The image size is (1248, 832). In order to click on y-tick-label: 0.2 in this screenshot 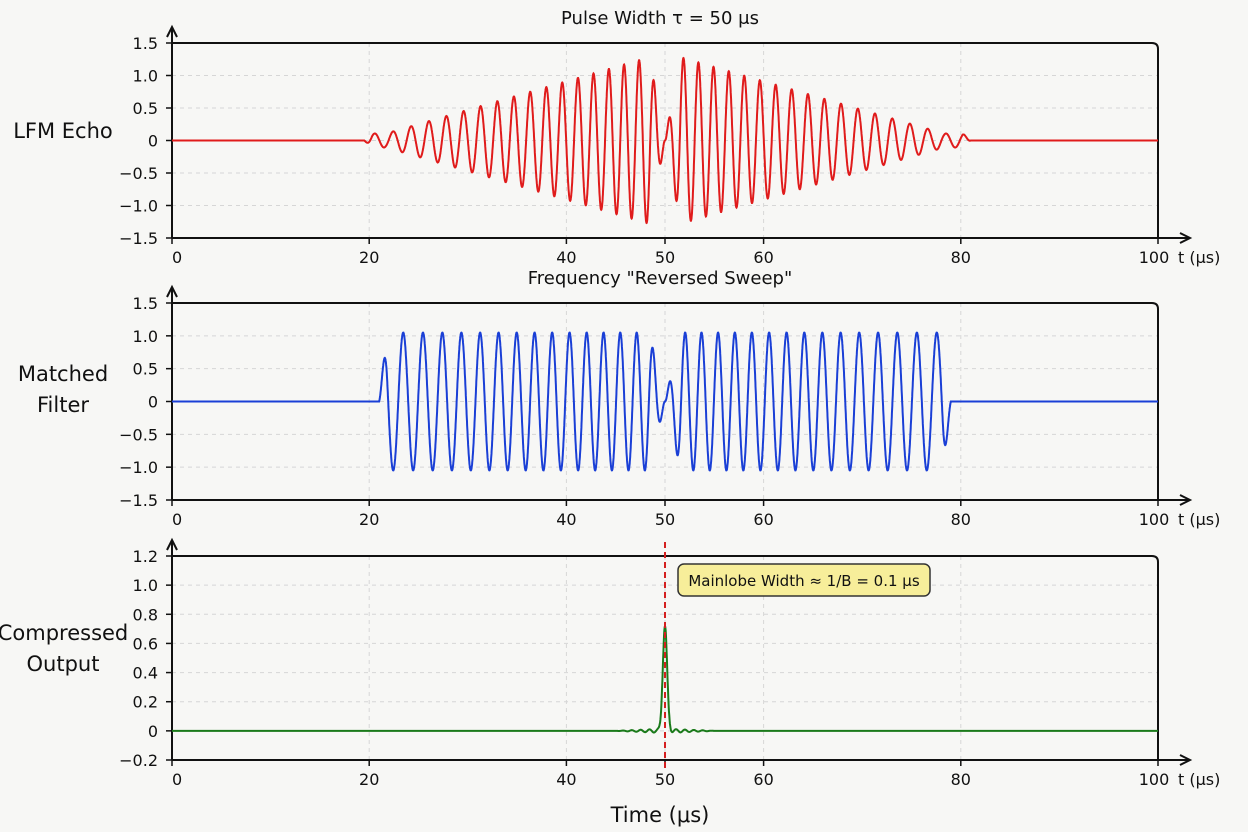, I will do `click(145, 702)`.